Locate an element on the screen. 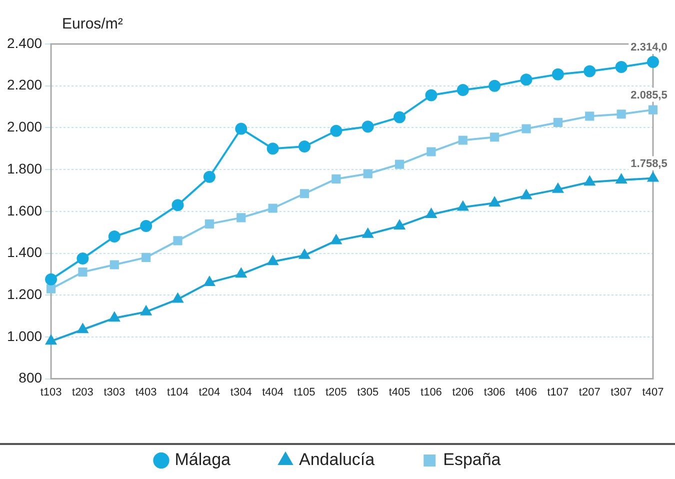 The image size is (675, 479). x-tick-label: t106 is located at coordinates (431, 392).